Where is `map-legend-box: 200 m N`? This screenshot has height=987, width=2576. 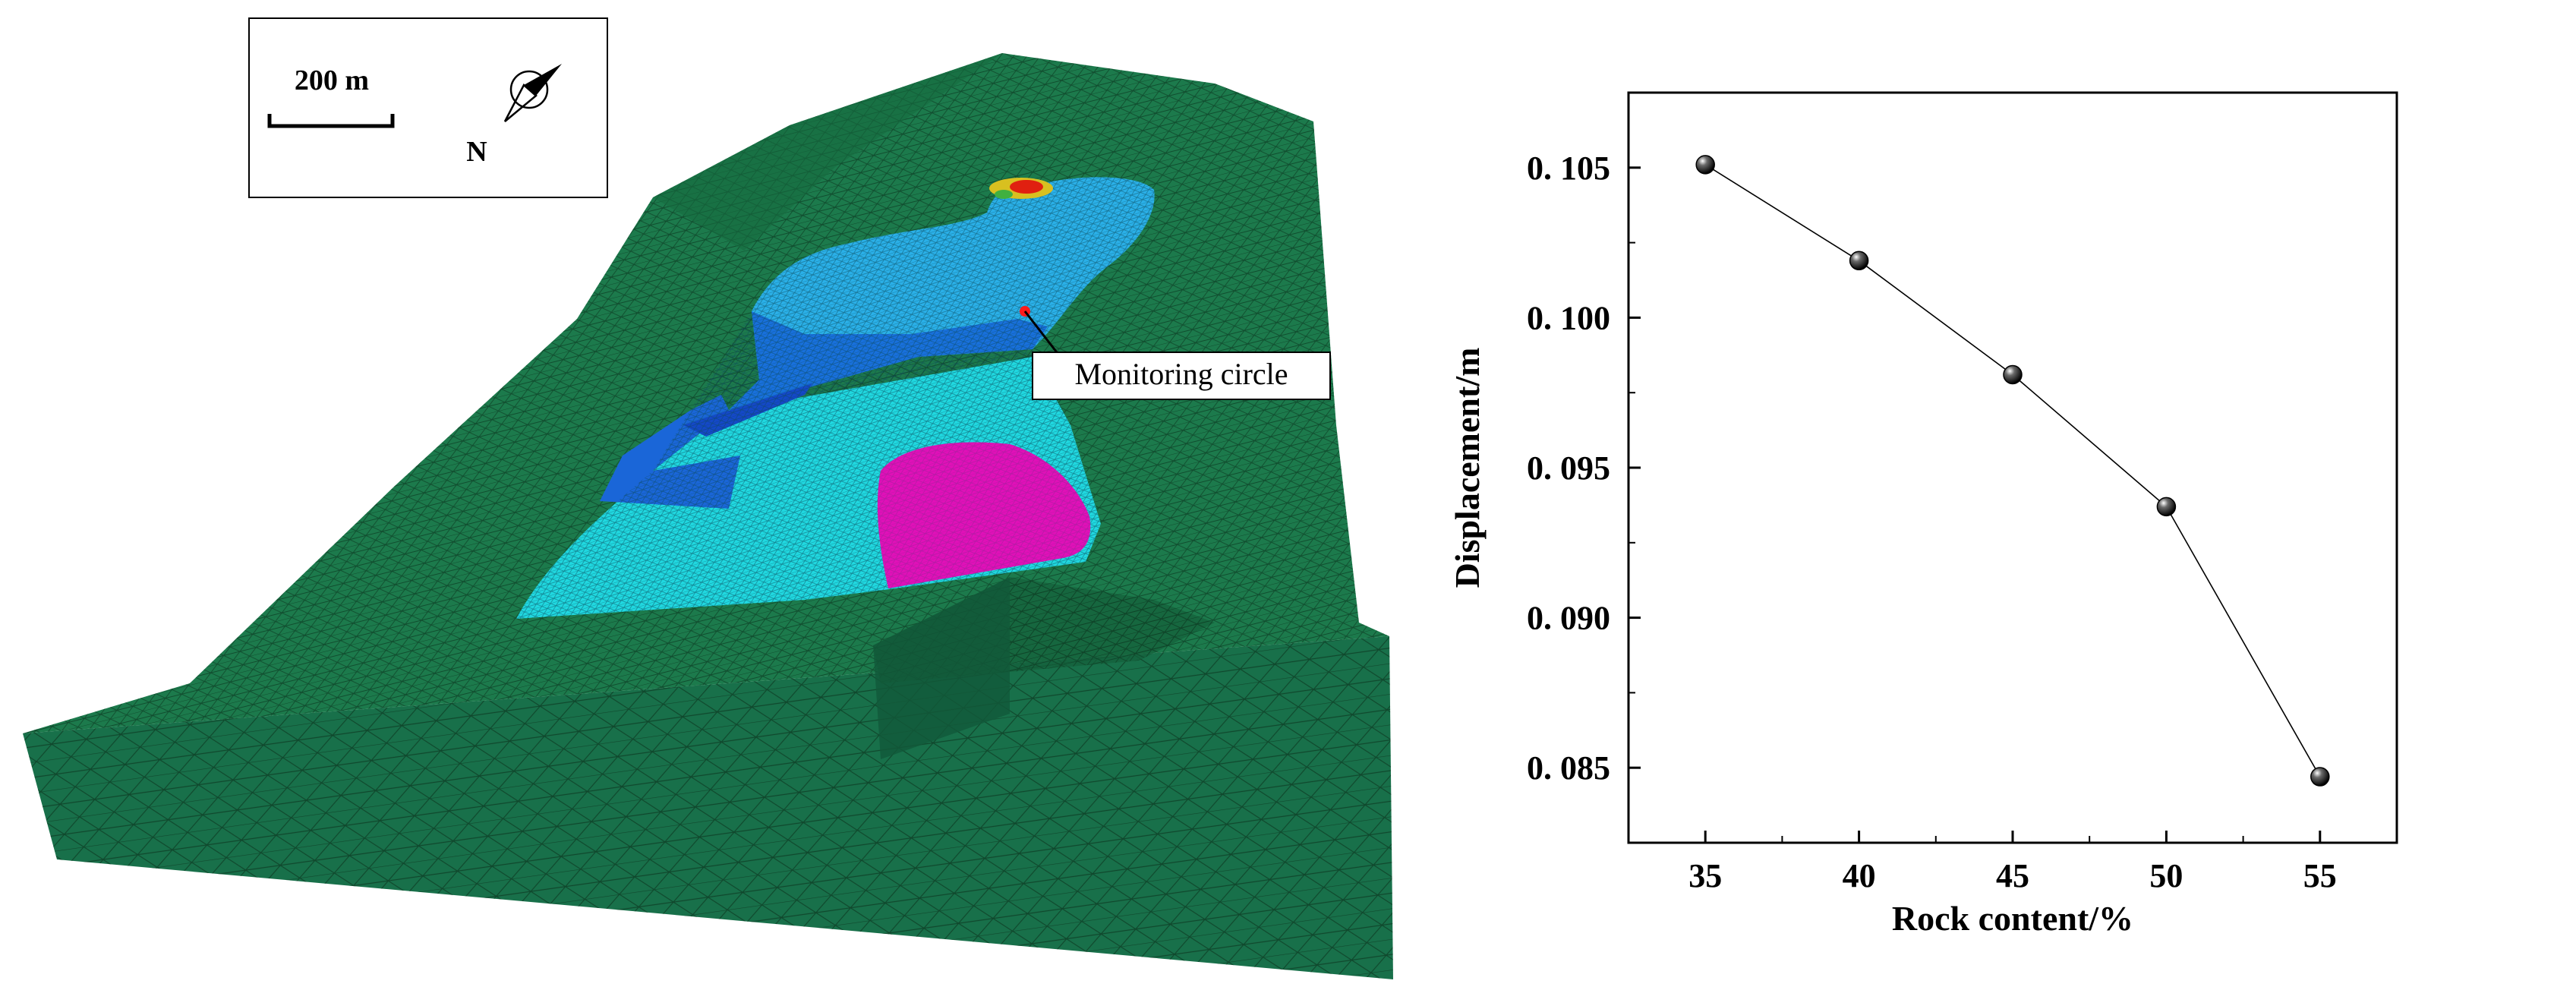 map-legend-box: 200 m N is located at coordinates (428, 107).